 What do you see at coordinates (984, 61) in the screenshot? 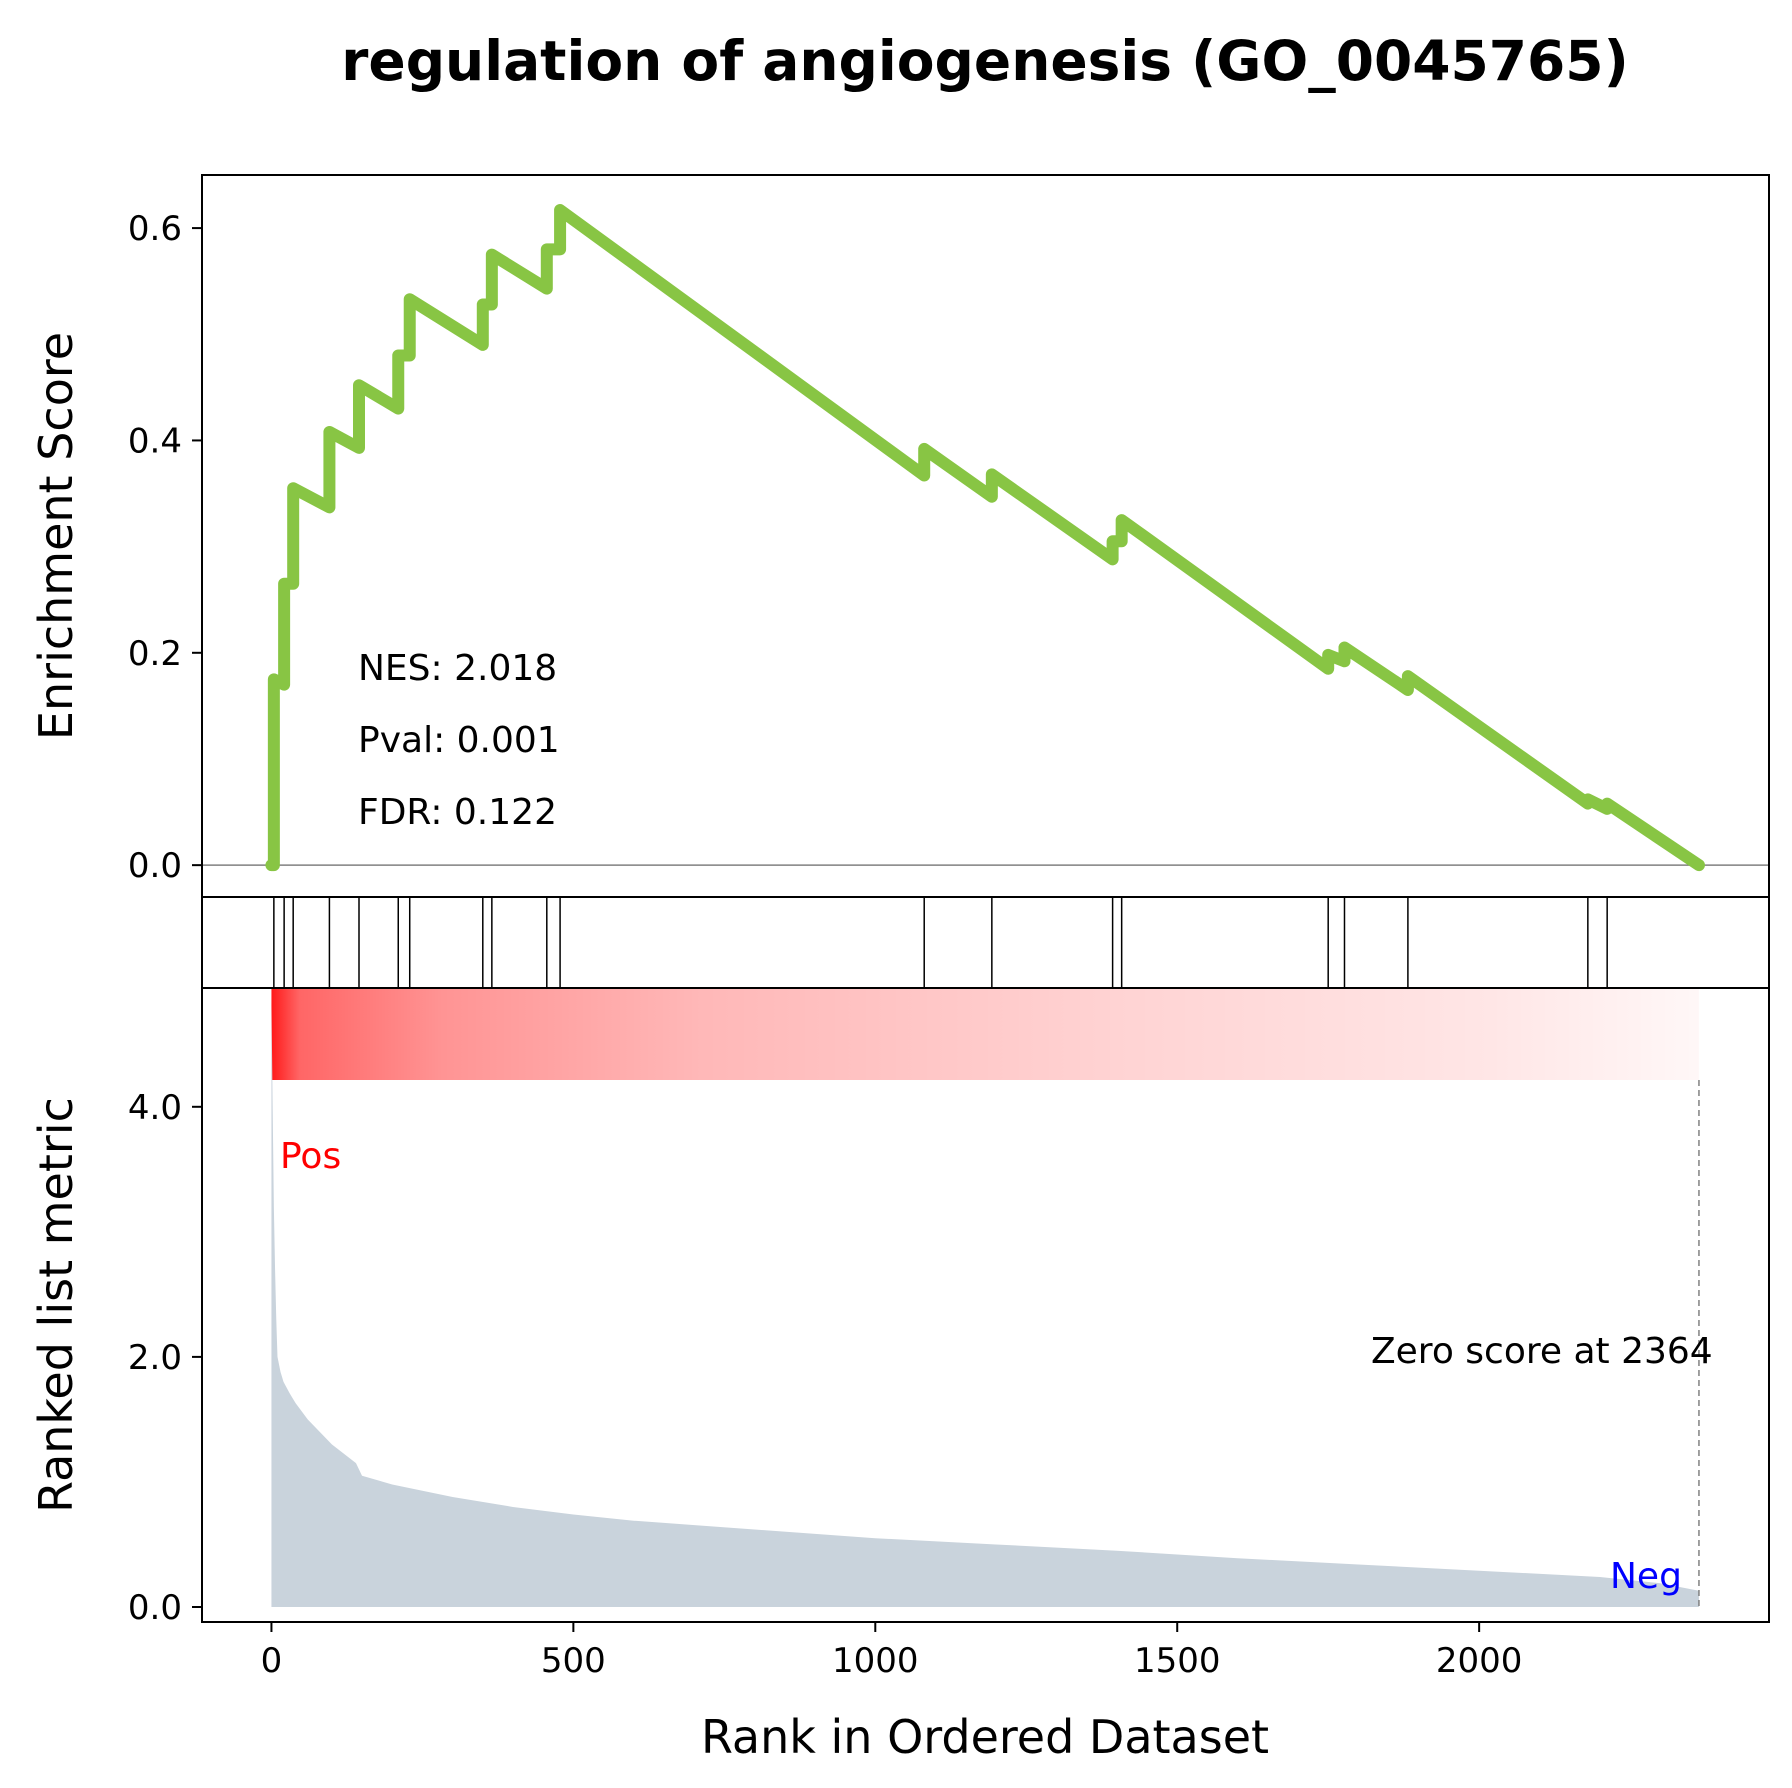
I see `chart-title: regulation of angiogenesis (GO_0045765)` at bounding box center [984, 61].